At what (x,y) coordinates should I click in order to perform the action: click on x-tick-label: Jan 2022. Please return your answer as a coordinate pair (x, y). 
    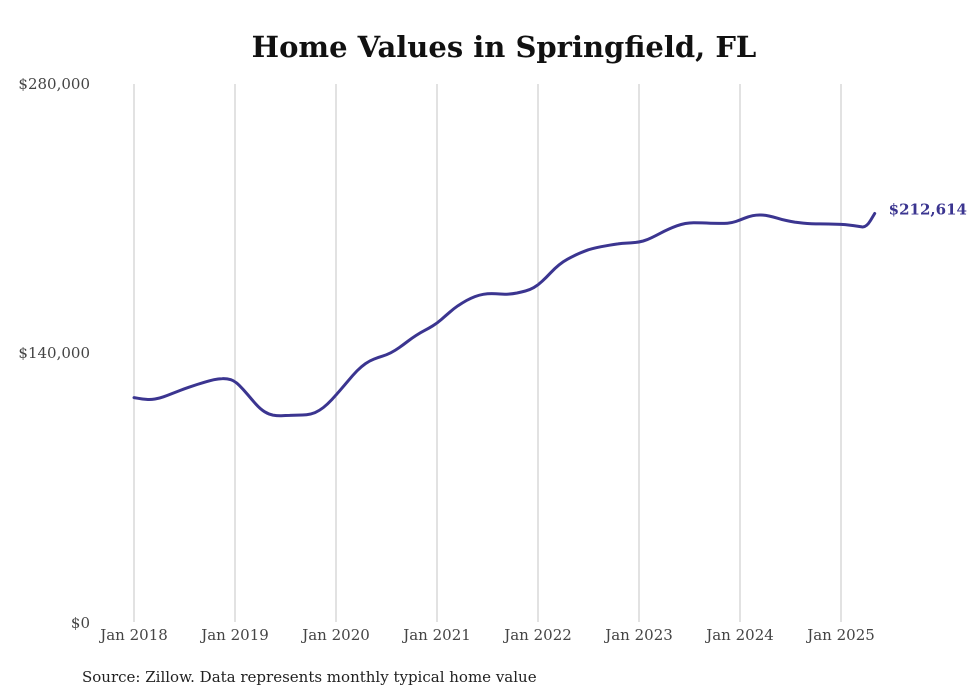
    Looking at the image, I should click on (537, 635).